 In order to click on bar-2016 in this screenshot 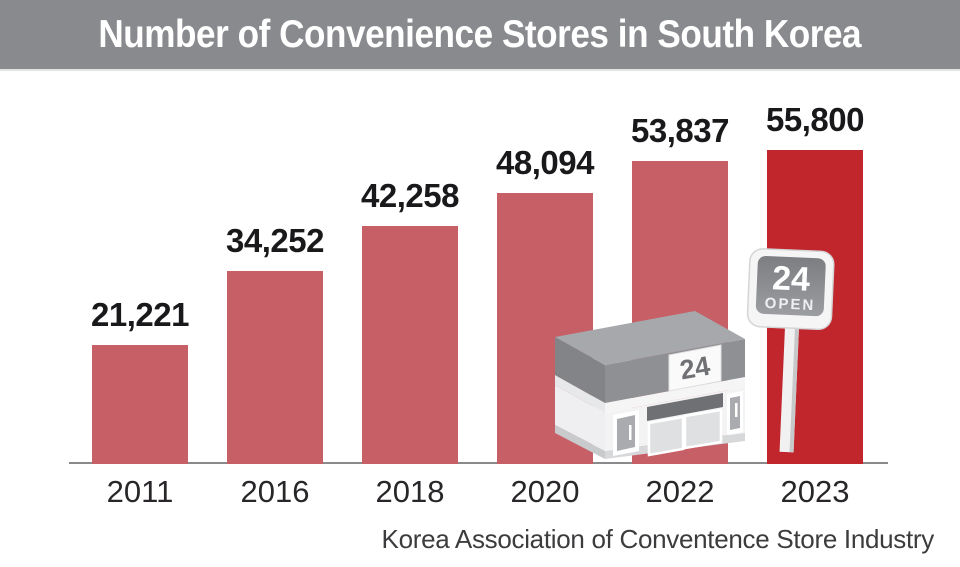, I will do `click(275, 367)`.